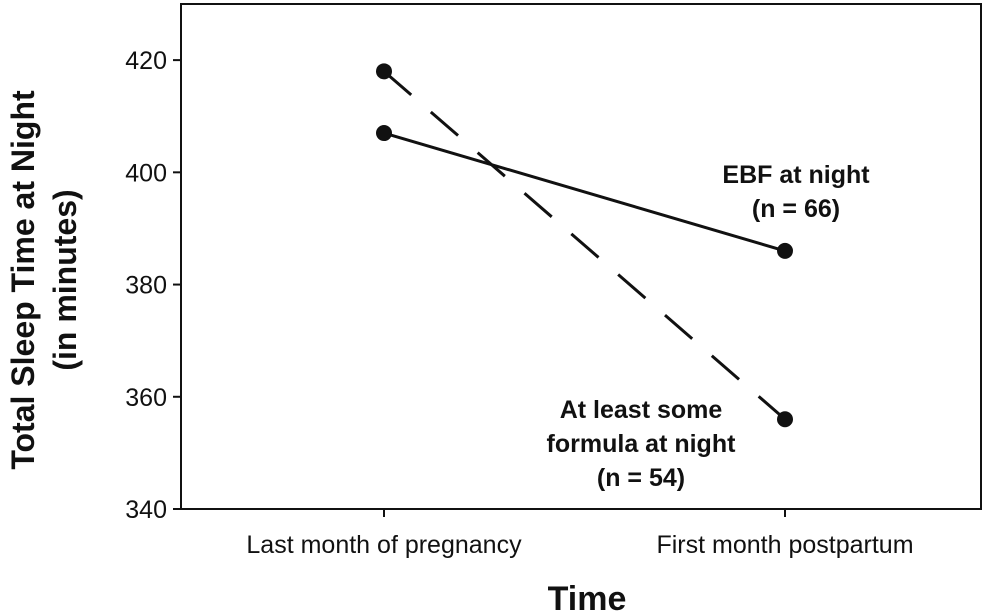 The height and width of the screenshot is (616, 986). I want to click on y-tick-label: 380, so click(146, 286).